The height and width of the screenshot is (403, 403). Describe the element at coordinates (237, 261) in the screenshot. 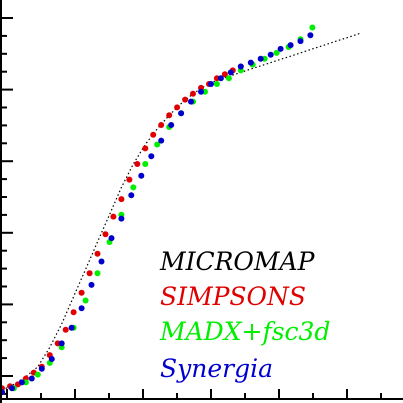

I see `legend-entry-micromap: MICROMAP` at that location.